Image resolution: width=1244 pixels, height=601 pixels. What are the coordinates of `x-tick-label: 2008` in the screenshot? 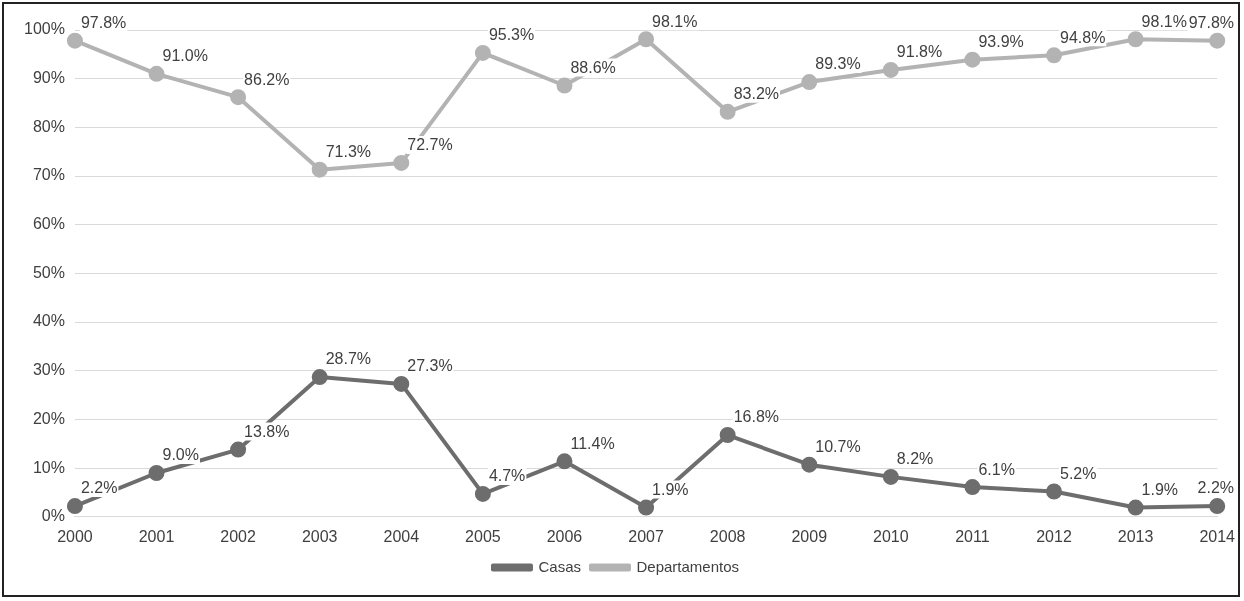 It's located at (727, 536).